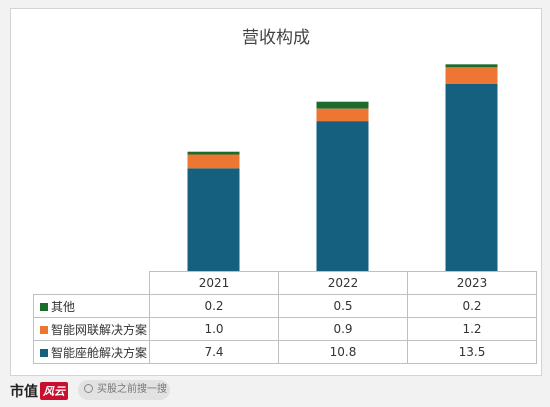  What do you see at coordinates (276, 38) in the screenshot?
I see `chart-title: 营收构成` at bounding box center [276, 38].